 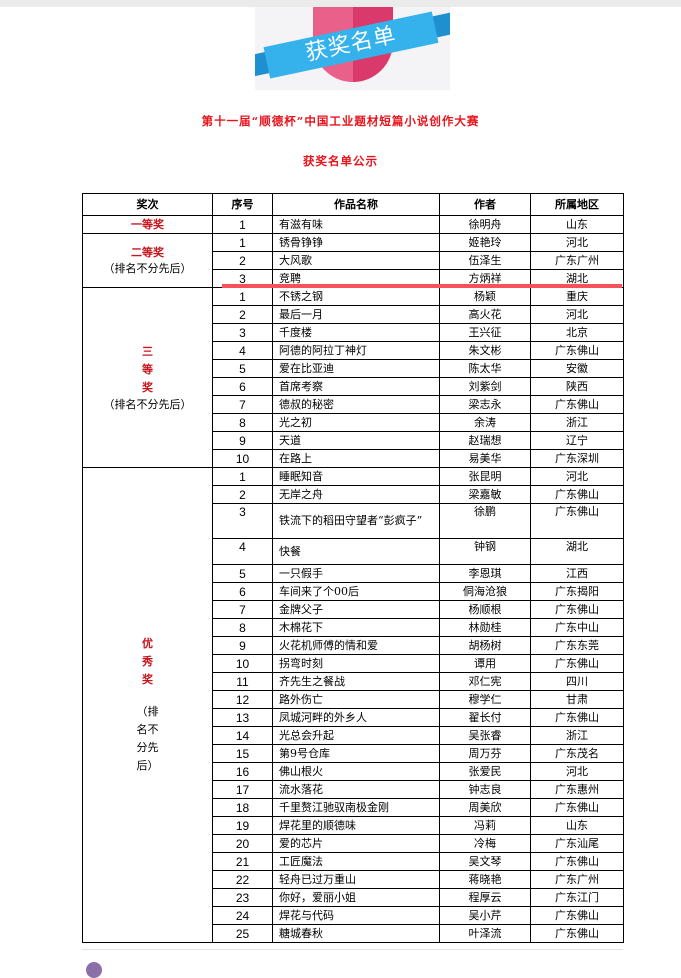 I want to click on work-title: 爱在比亚迪, so click(x=356, y=368).